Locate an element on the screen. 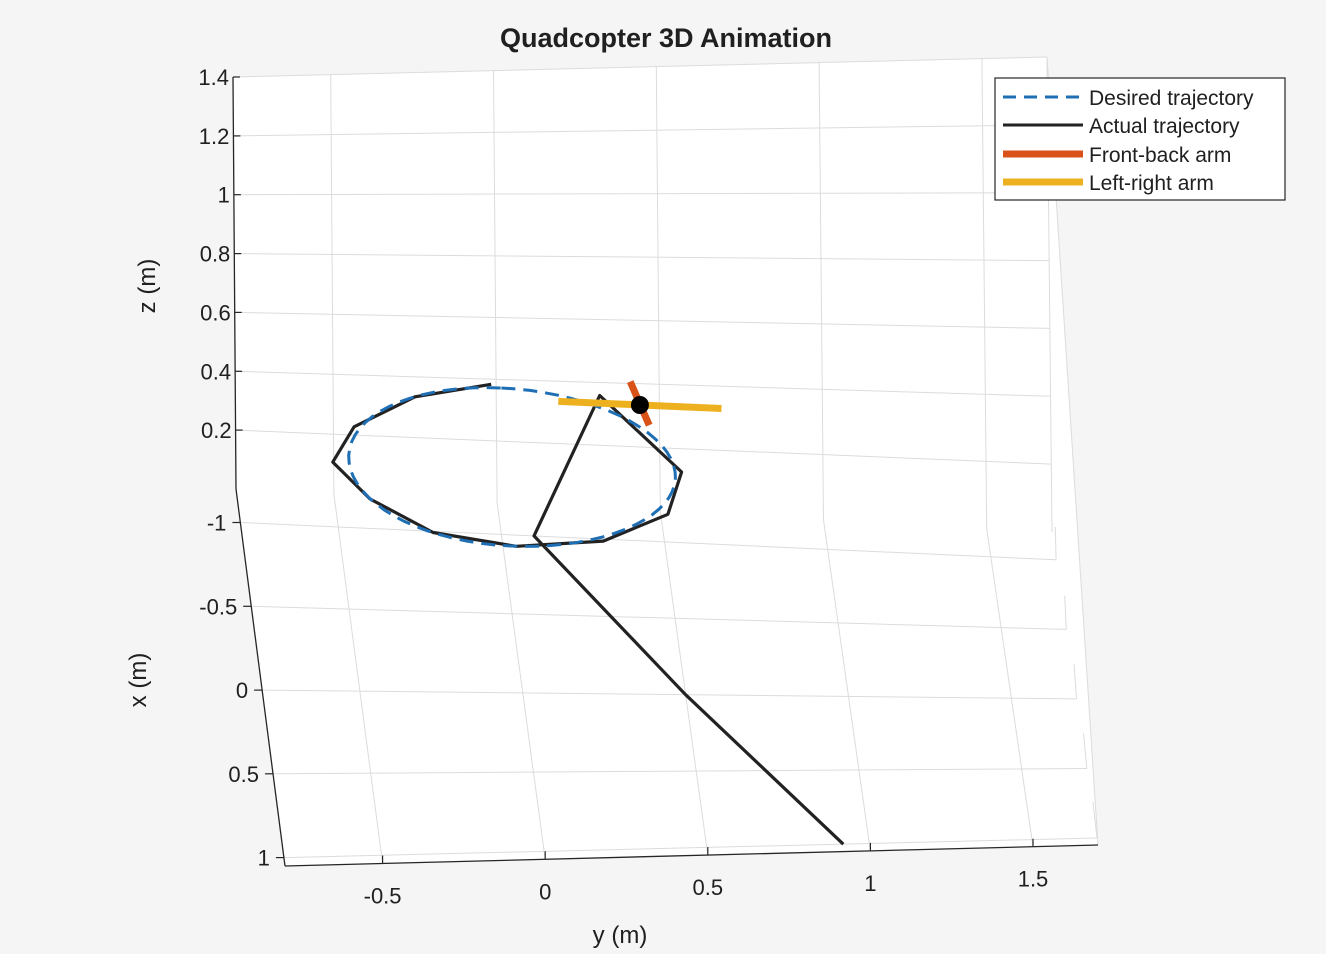 The height and width of the screenshot is (954, 1326). z-tick-label-3: 0.8 is located at coordinates (215, 254).